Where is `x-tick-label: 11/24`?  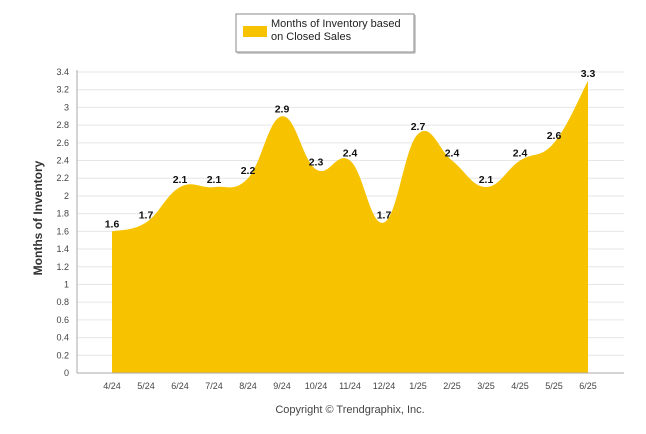 x-tick-label: 11/24 is located at coordinates (350, 386).